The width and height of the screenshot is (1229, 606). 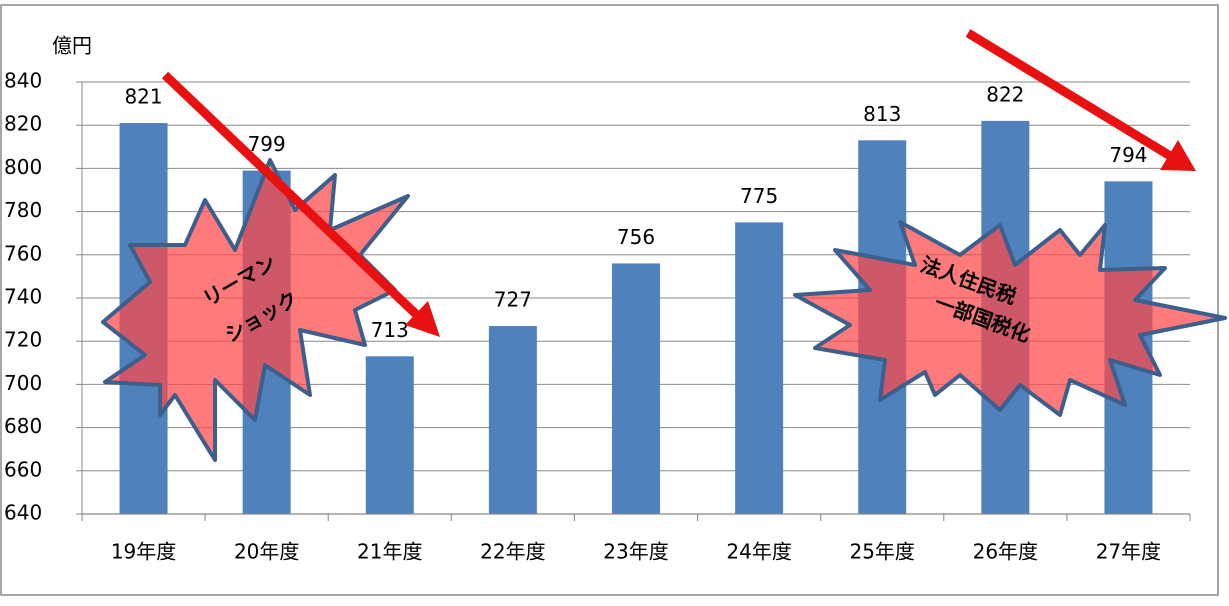 What do you see at coordinates (759, 196) in the screenshot?
I see `value-label: 775` at bounding box center [759, 196].